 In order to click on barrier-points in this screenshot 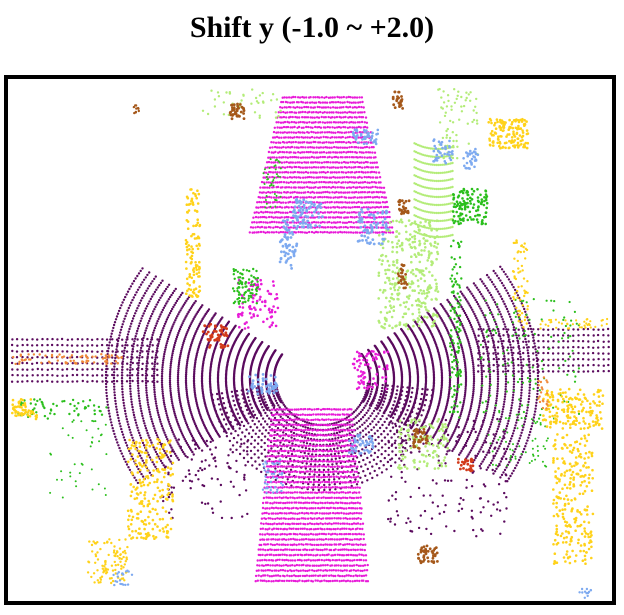, I will do `click(338, 397)`.